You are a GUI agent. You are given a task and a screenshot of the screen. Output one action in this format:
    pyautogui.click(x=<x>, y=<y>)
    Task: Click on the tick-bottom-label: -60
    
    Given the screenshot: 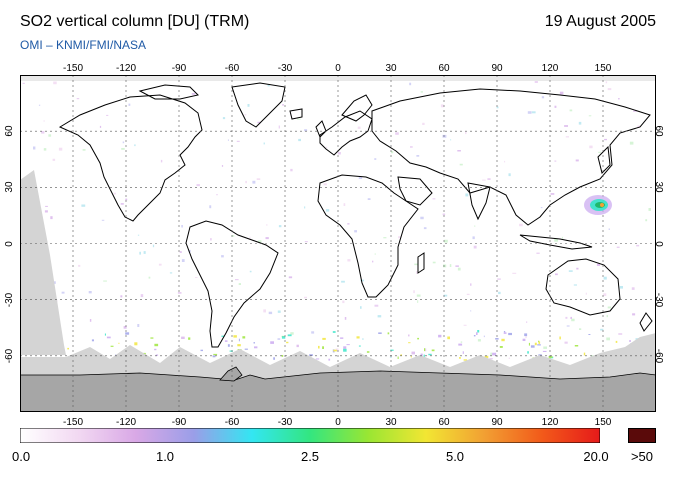 What is the action you would take?
    pyautogui.click(x=232, y=422)
    